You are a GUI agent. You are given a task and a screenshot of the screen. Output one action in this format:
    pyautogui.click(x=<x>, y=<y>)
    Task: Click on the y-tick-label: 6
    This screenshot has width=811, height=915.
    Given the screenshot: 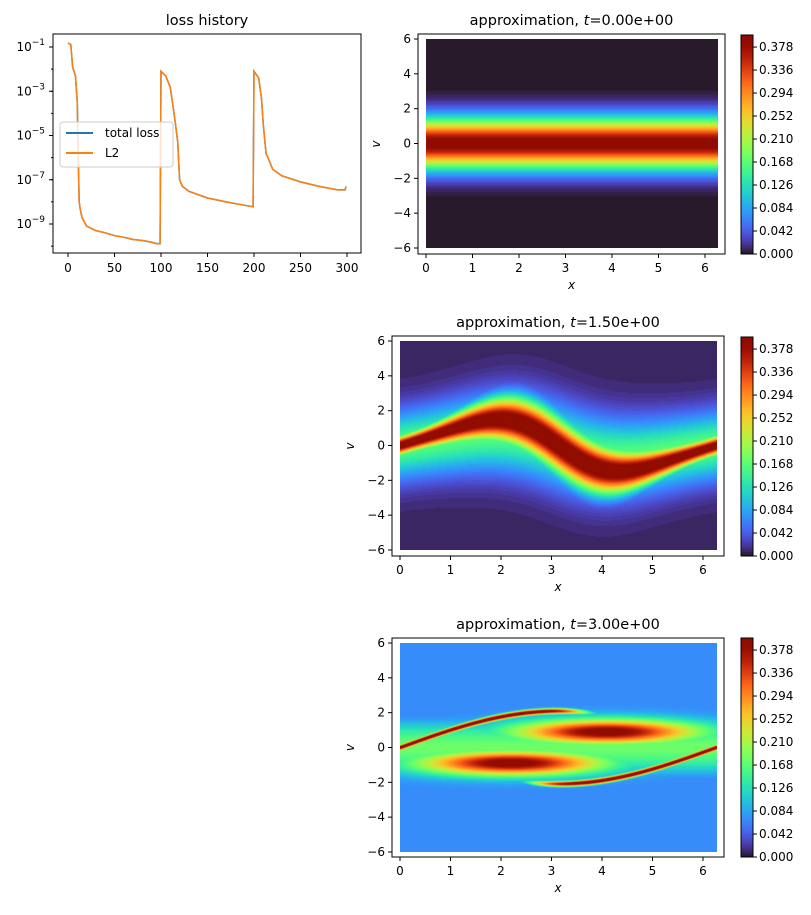 What is the action you would take?
    pyautogui.click(x=381, y=341)
    